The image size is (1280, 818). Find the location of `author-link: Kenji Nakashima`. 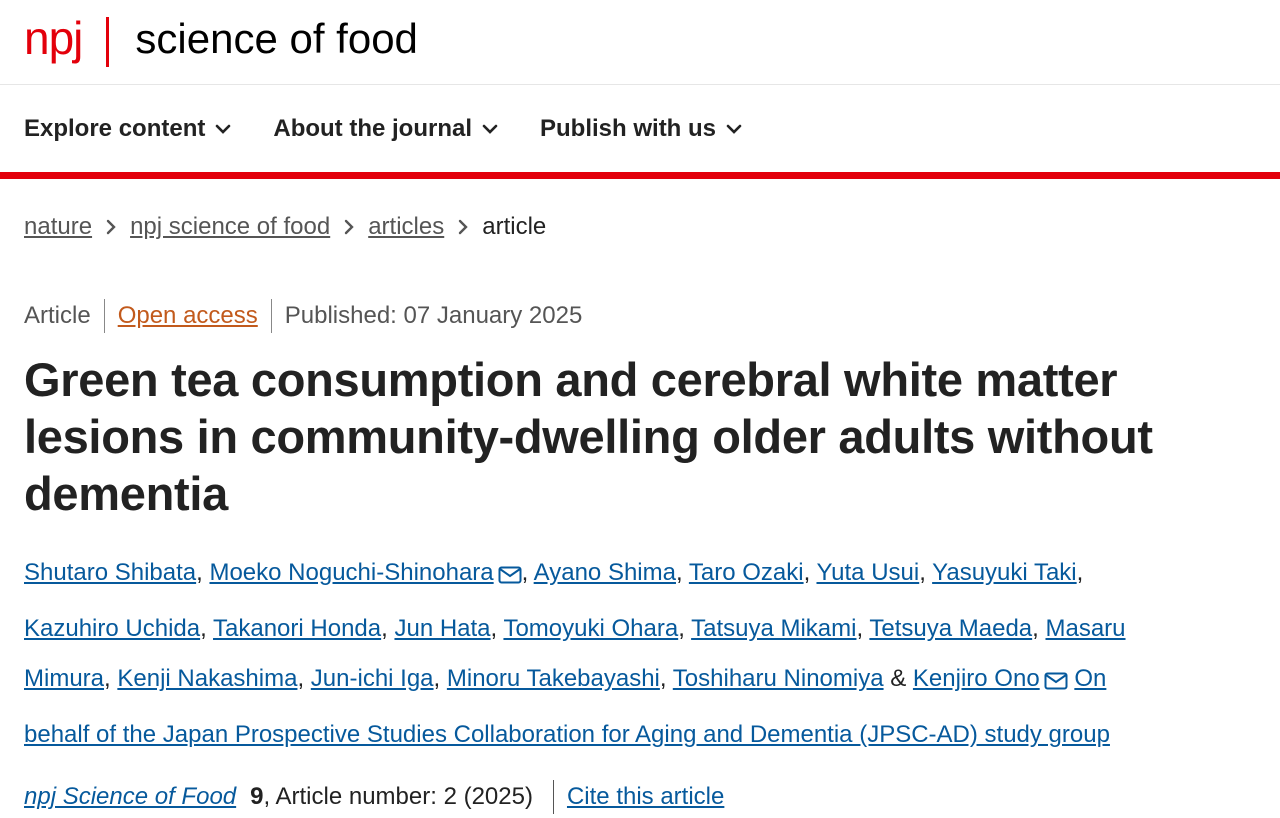

author-link: Kenji Nakashima is located at coordinates (207, 678).